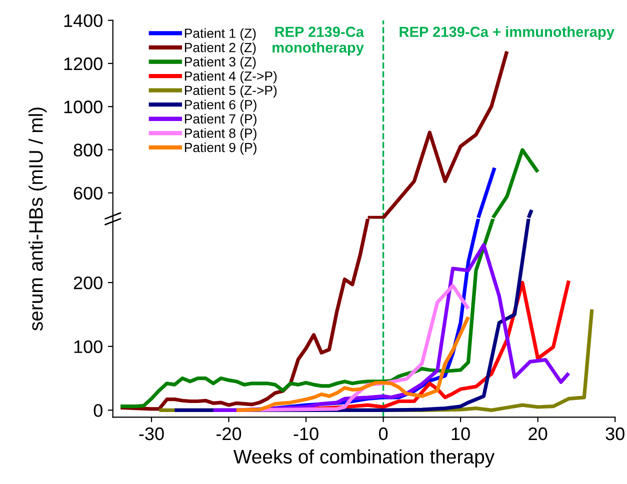 The width and height of the screenshot is (627, 484). I want to click on x-tick-label: 20, so click(538, 433).